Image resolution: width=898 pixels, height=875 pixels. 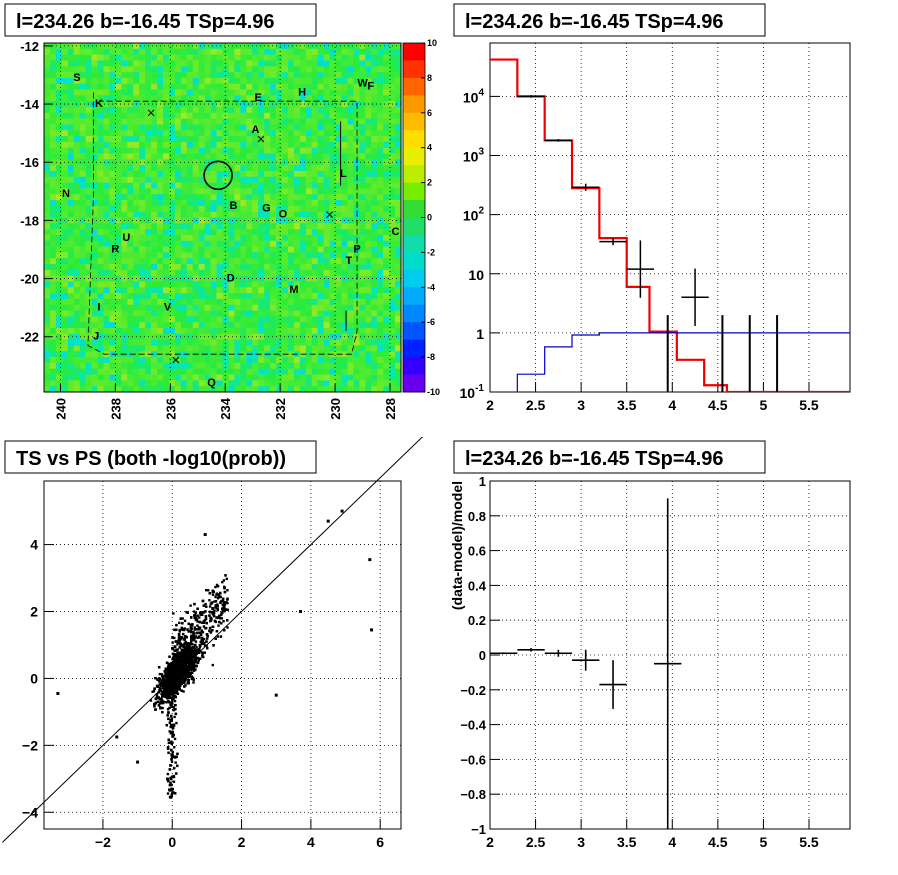 I want to click on colorbar-band, so click(x=414, y=174).